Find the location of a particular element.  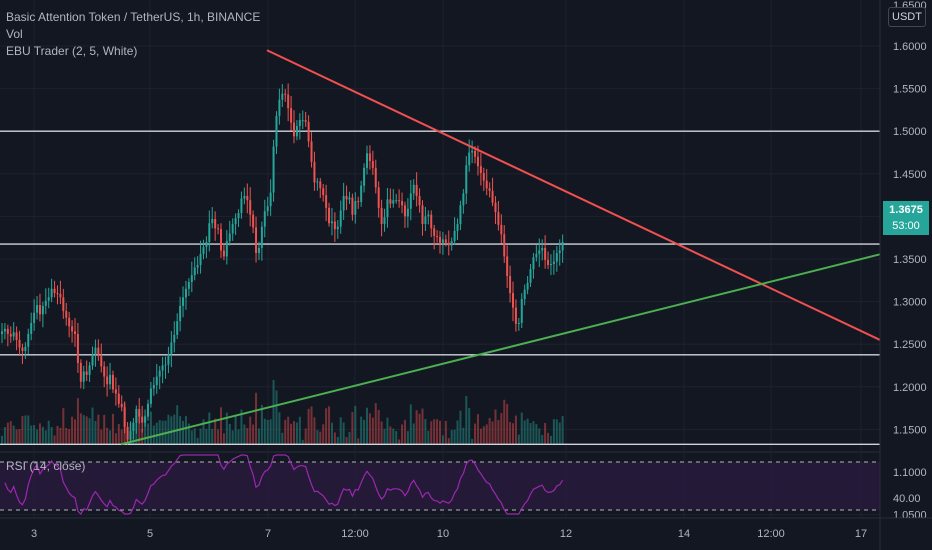

rsi-label: RSI (14, close) is located at coordinates (46, 466).